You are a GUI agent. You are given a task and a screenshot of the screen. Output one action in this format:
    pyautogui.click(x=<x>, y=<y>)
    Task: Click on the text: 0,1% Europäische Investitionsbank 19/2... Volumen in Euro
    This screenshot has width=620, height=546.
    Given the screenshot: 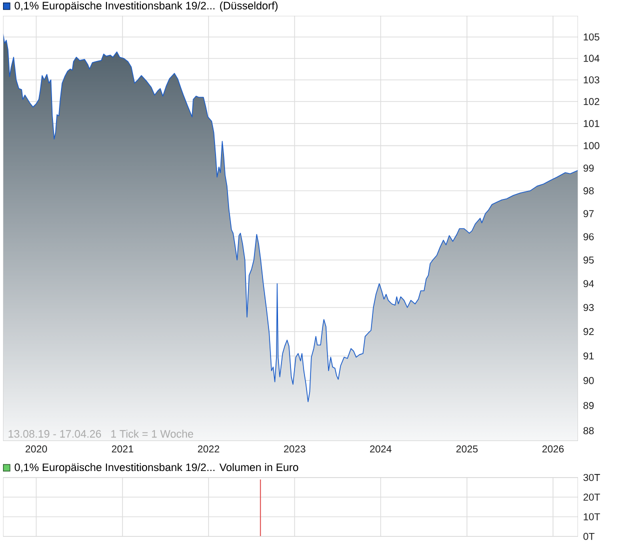 What is the action you would take?
    pyautogui.click(x=156, y=468)
    